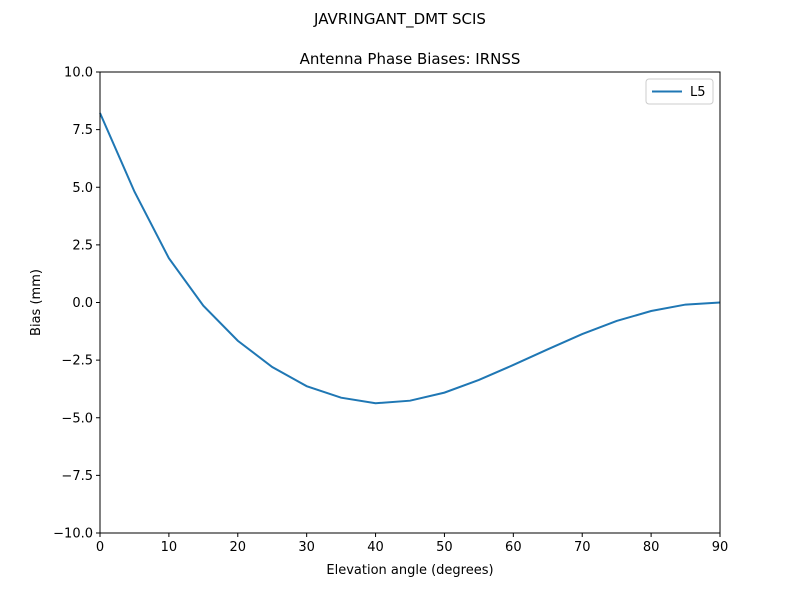  I want to click on x-tick-label: 50, so click(444, 547).